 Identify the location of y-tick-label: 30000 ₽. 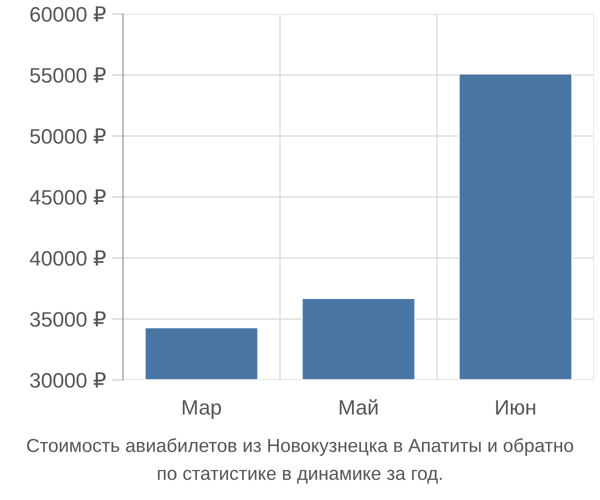
(68, 380).